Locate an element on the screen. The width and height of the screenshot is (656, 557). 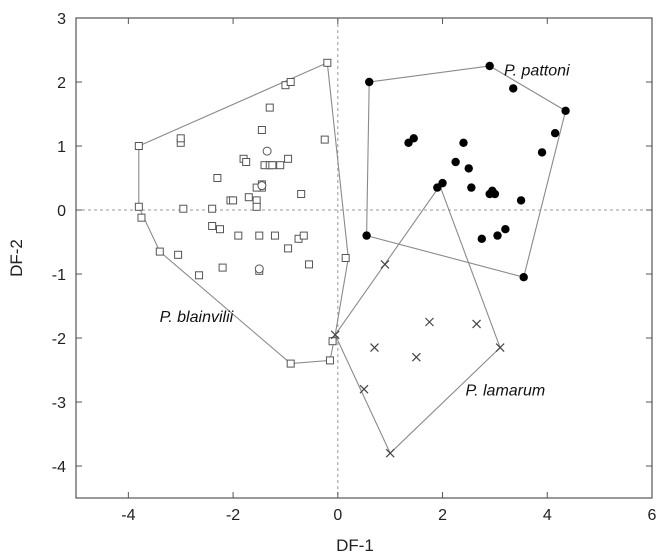
y-tick-label-3: 0 is located at coordinates (61, 211).